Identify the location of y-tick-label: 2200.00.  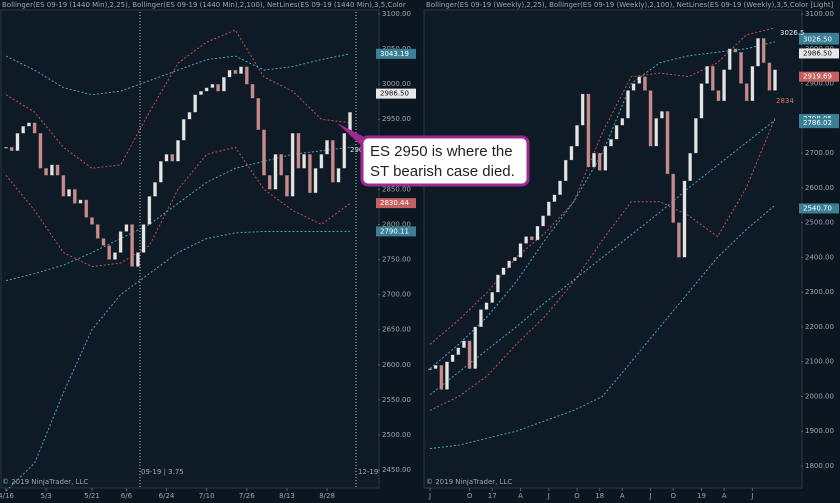
(819, 327).